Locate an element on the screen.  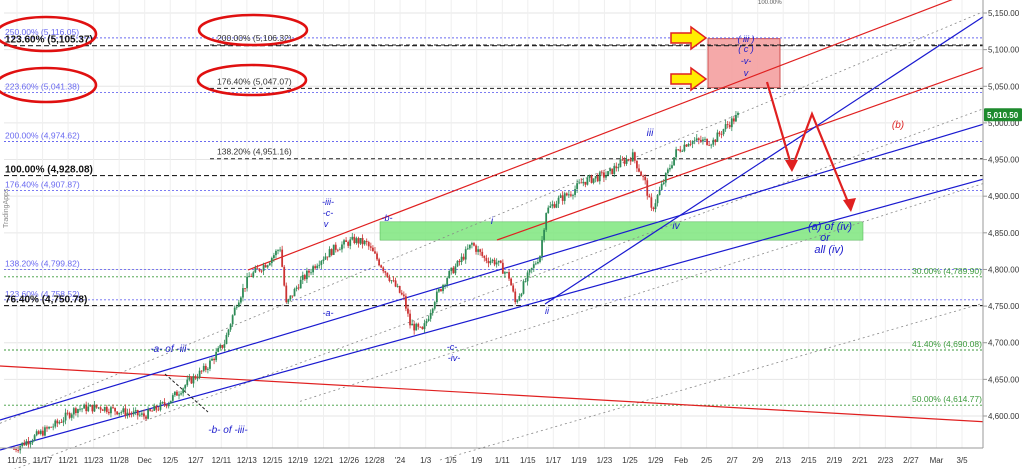
fib-label: 176.40% (4,907.87) is located at coordinates (42, 184).